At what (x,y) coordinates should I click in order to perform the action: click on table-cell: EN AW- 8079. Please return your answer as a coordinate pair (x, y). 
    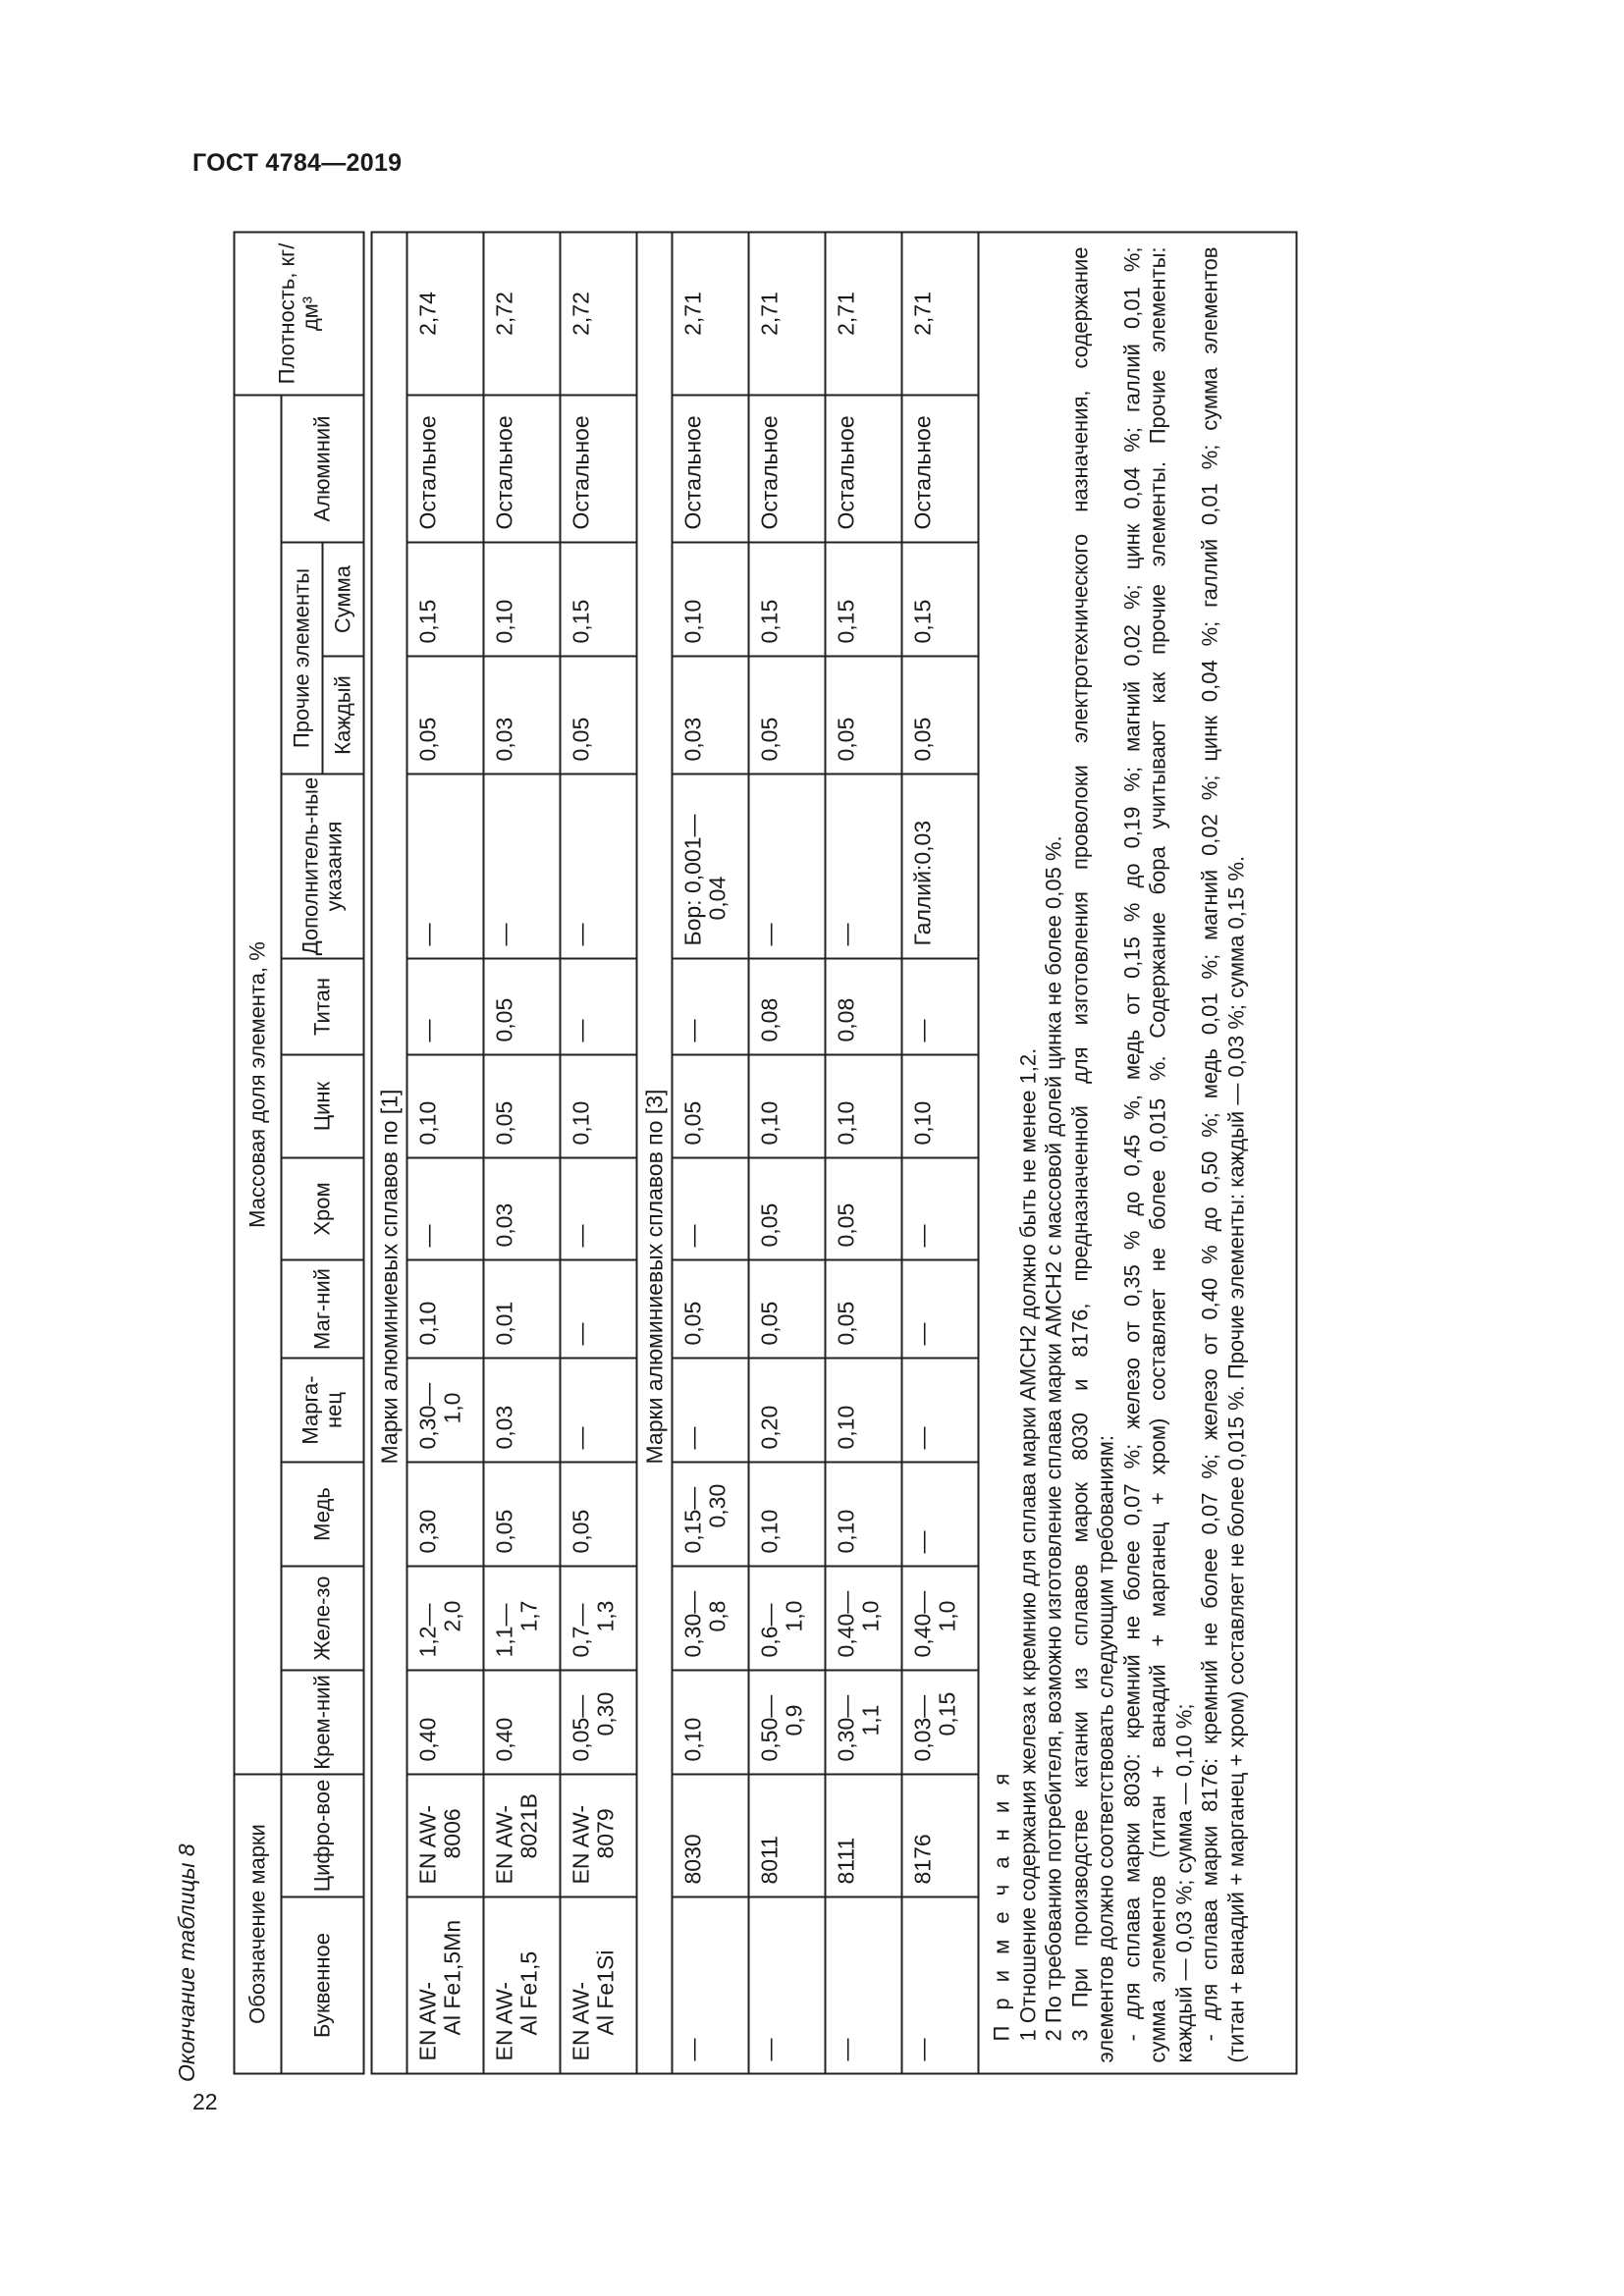
    Looking at the image, I should click on (598, 1835).